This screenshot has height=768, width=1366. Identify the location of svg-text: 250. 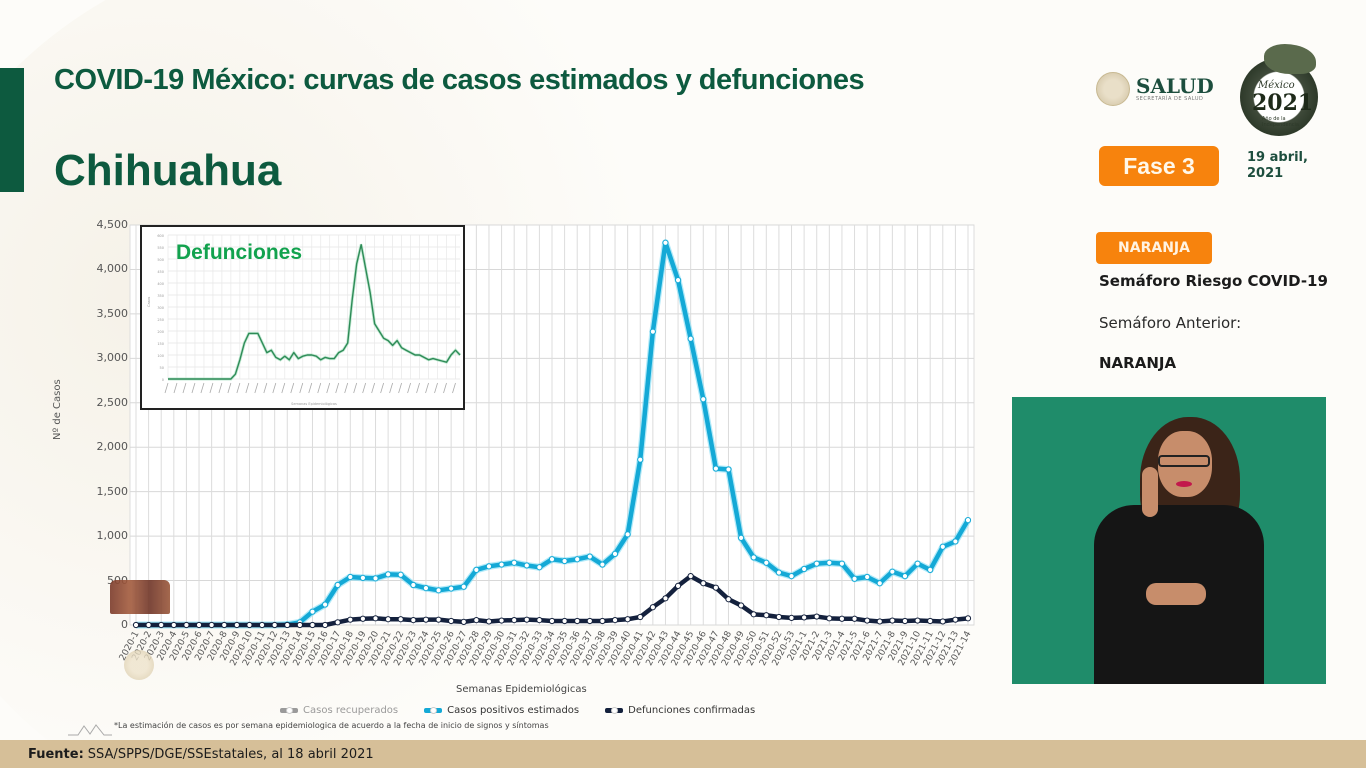
(160, 320).